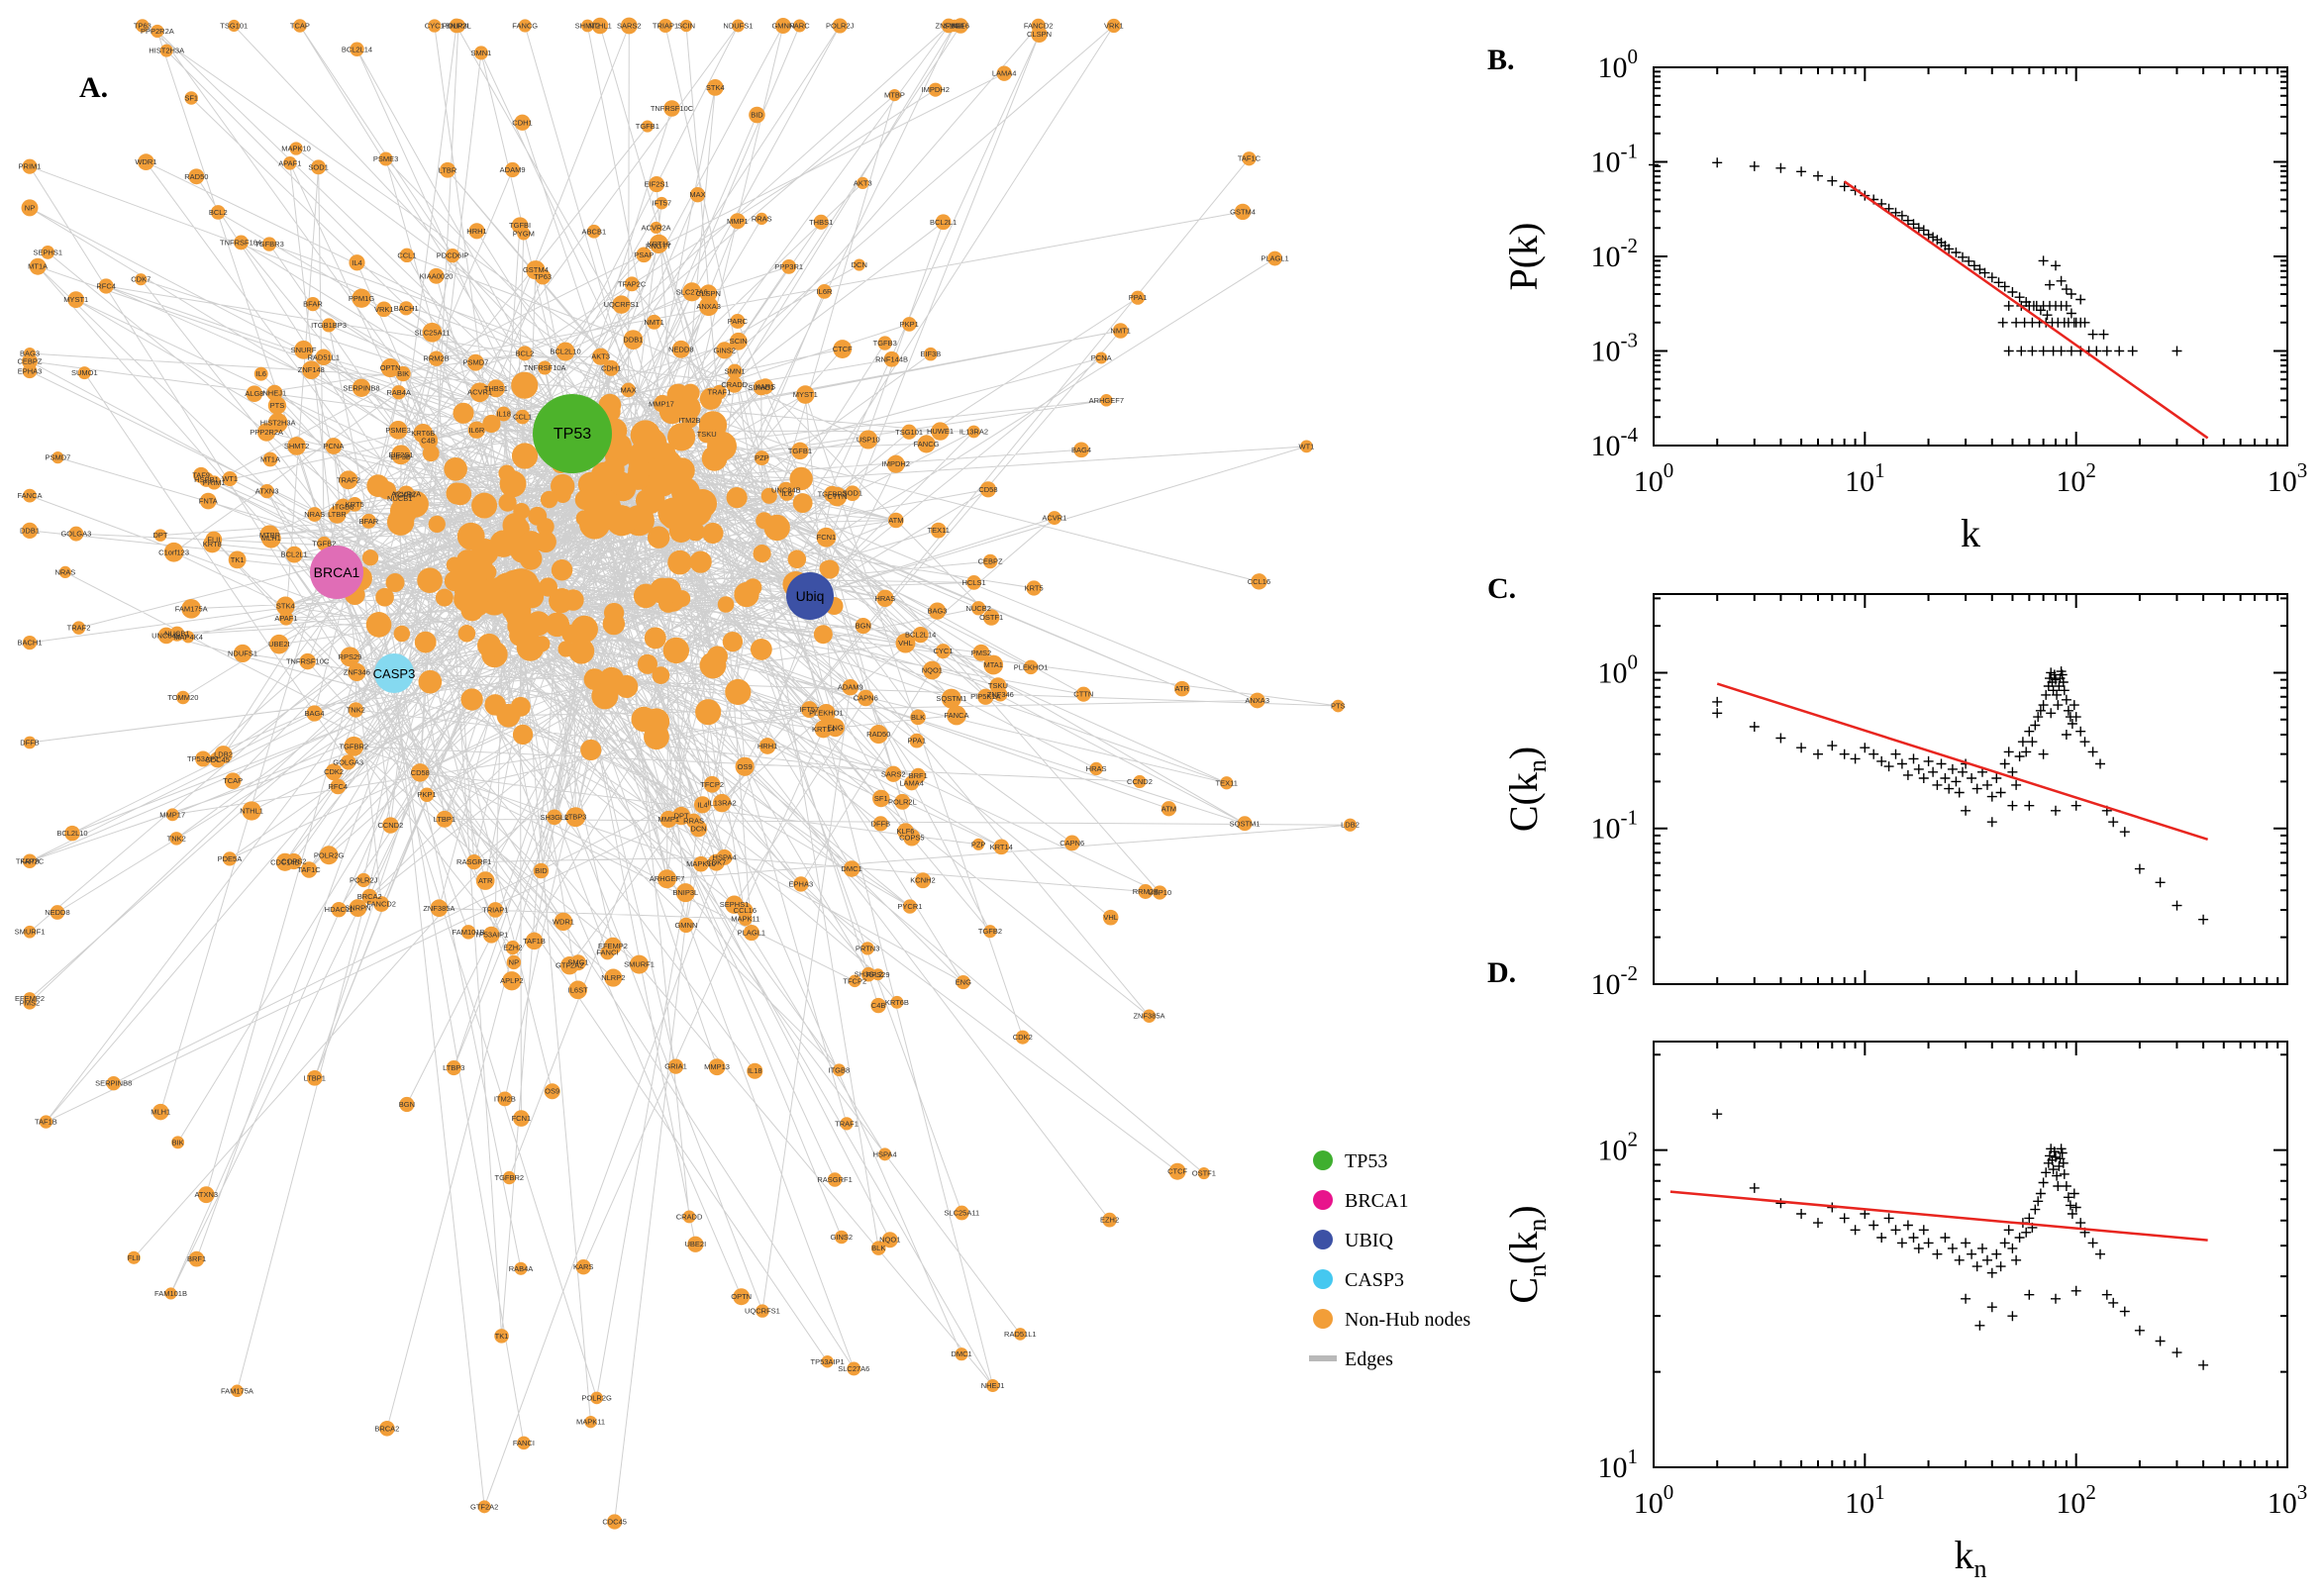 The width and height of the screenshot is (2323, 1596). I want to click on node-label: SEPHS1, so click(47, 252).